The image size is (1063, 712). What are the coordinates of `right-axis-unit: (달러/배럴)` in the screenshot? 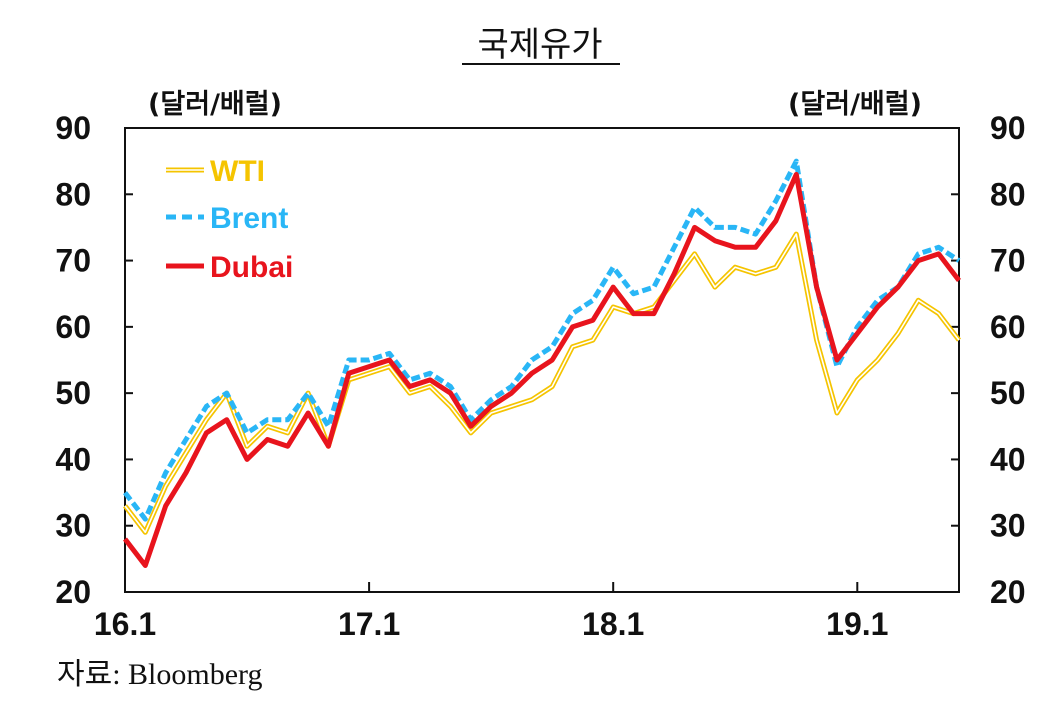 It's located at (855, 104).